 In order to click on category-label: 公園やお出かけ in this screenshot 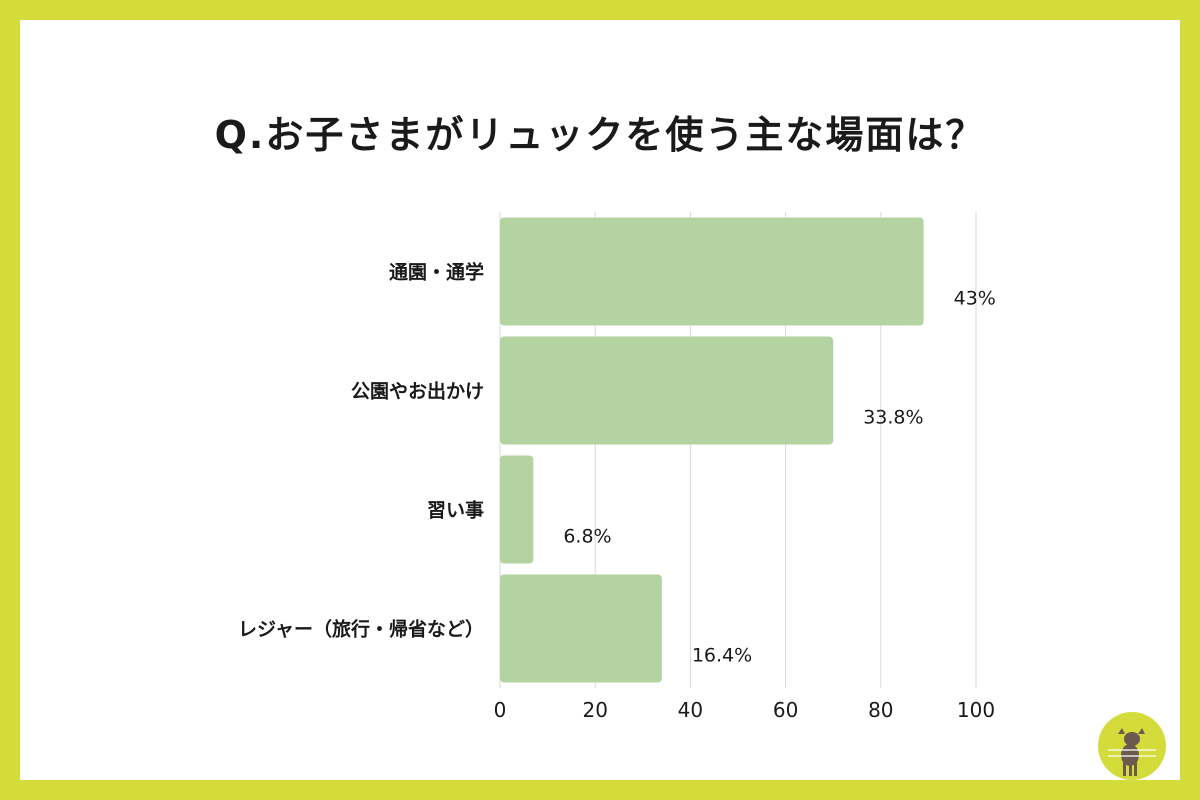, I will do `click(417, 391)`.